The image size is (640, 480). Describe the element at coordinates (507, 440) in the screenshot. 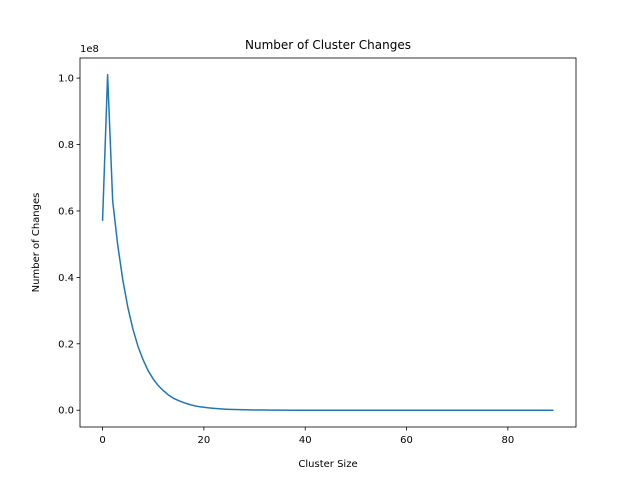

I see `x-tick-label: 80` at that location.